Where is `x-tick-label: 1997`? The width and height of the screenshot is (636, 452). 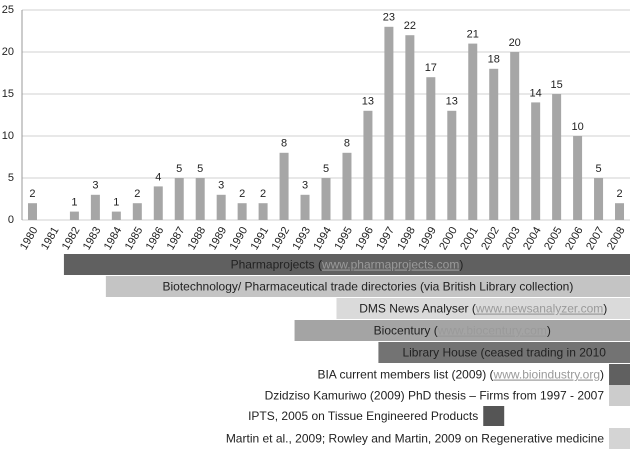
x-tick-label: 1997 is located at coordinates (385, 238).